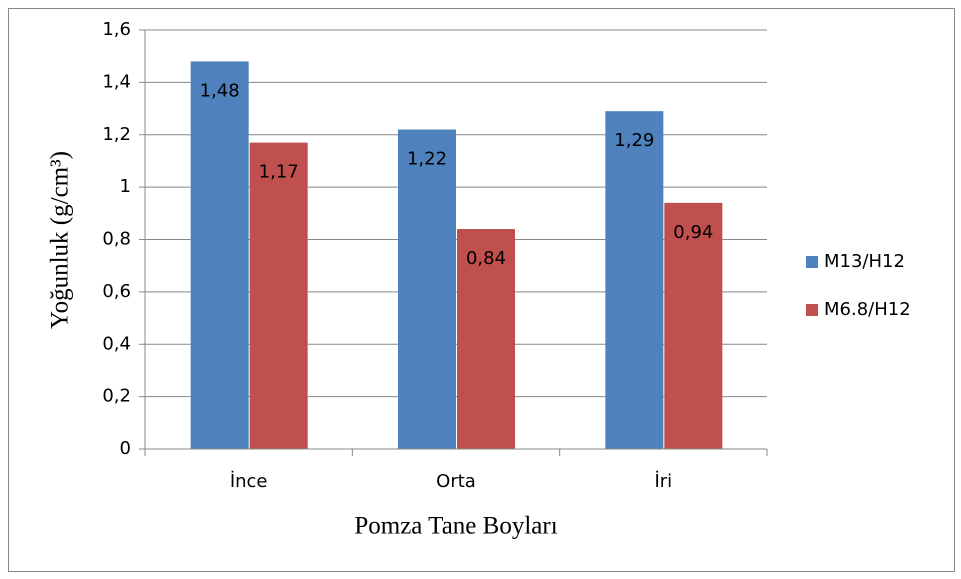 This screenshot has width=961, height=579. I want to click on y-tick-label: 0,2, so click(116, 396).